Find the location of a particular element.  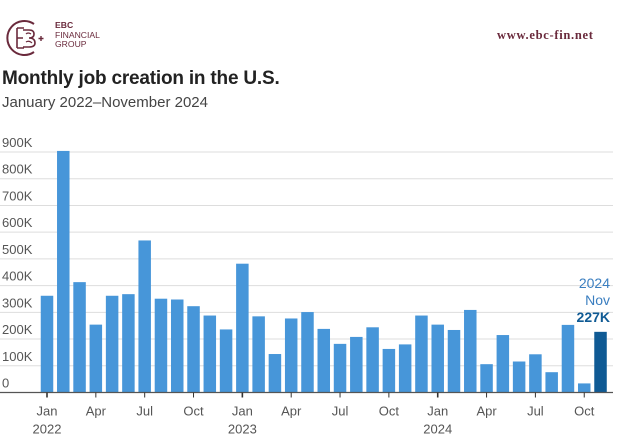

brand-name: EBC FINANCIAL GROUP is located at coordinates (77, 35).